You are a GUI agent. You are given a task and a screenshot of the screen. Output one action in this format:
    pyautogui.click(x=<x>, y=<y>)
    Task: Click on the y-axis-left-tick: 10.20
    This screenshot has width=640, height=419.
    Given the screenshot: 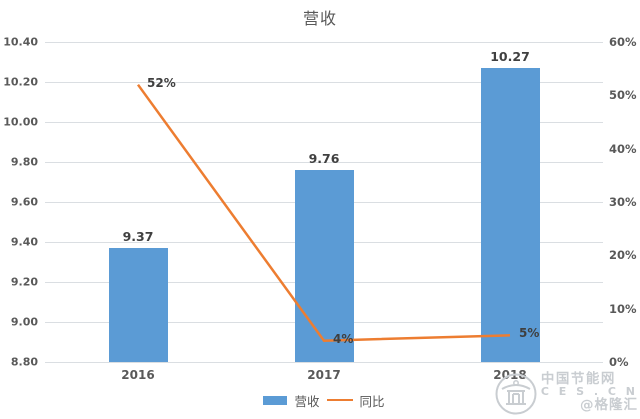 What is the action you would take?
    pyautogui.click(x=20, y=82)
    